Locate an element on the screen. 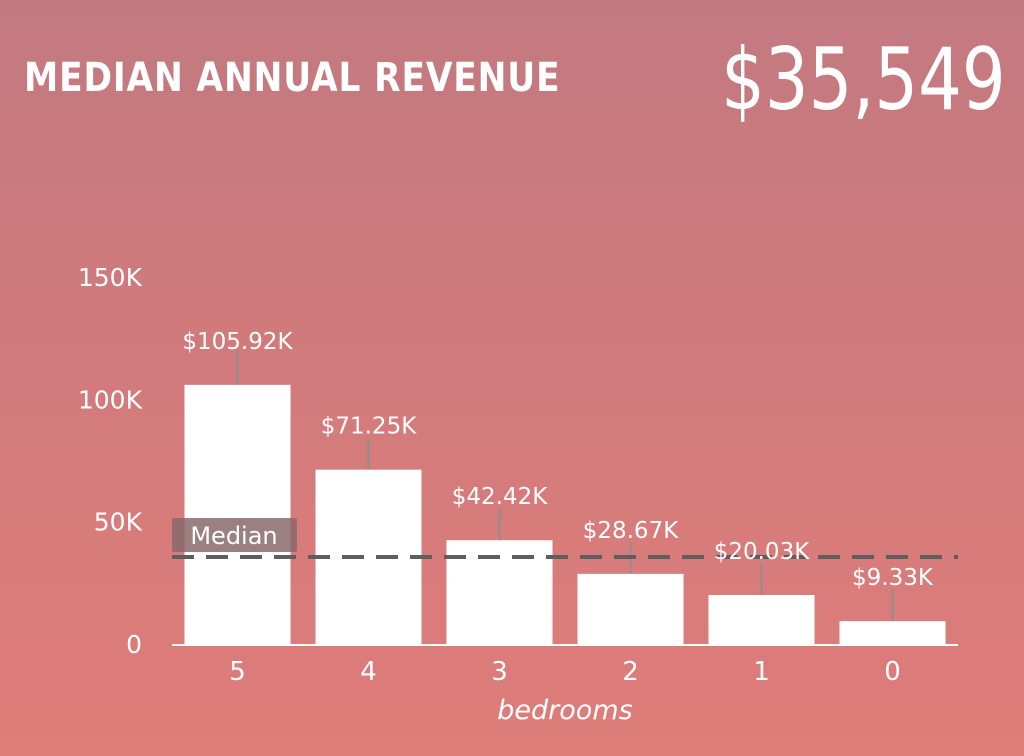 The height and width of the screenshot is (756, 1024). y-tick-label: 100K is located at coordinates (110, 399).